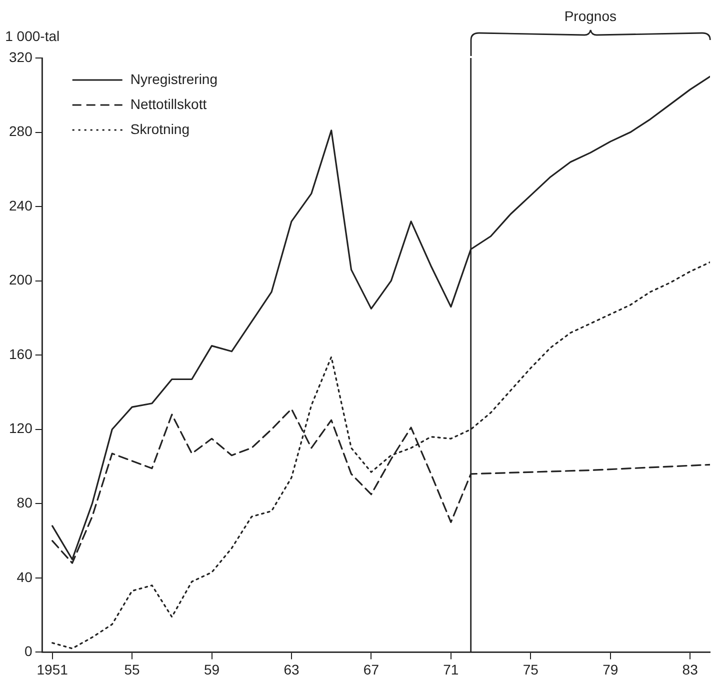  I want to click on y-tick-label: 280, so click(21, 131).